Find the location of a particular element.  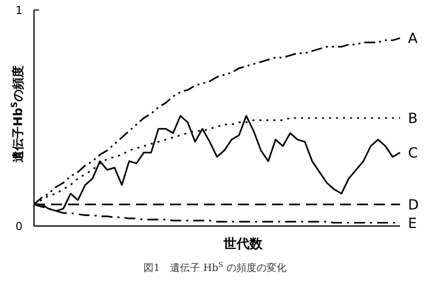

y-tick-label: 1 is located at coordinates (19, 10).